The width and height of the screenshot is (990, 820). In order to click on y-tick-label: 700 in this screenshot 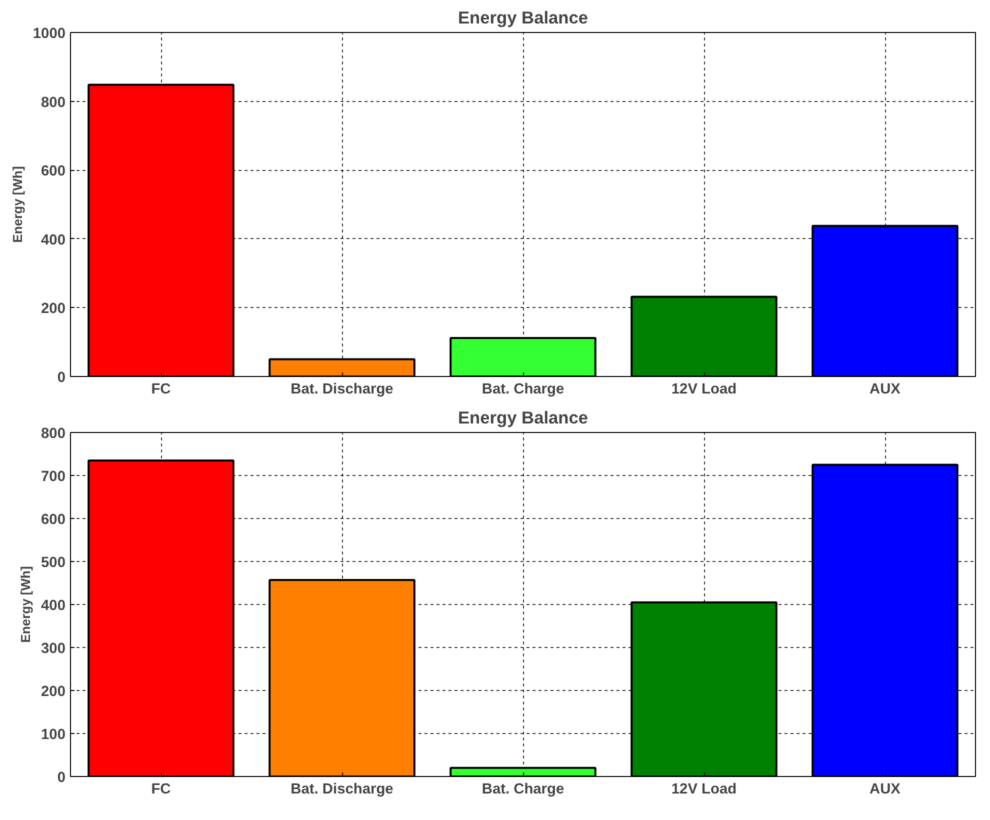, I will do `click(53, 477)`.